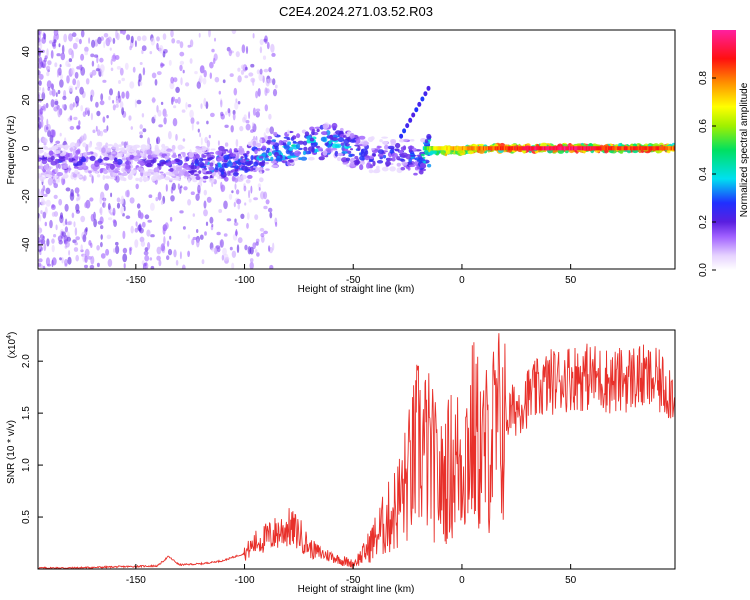 The image size is (750, 600). I want to click on snr-ylabel: SNR (10 * v/v), so click(11, 452).